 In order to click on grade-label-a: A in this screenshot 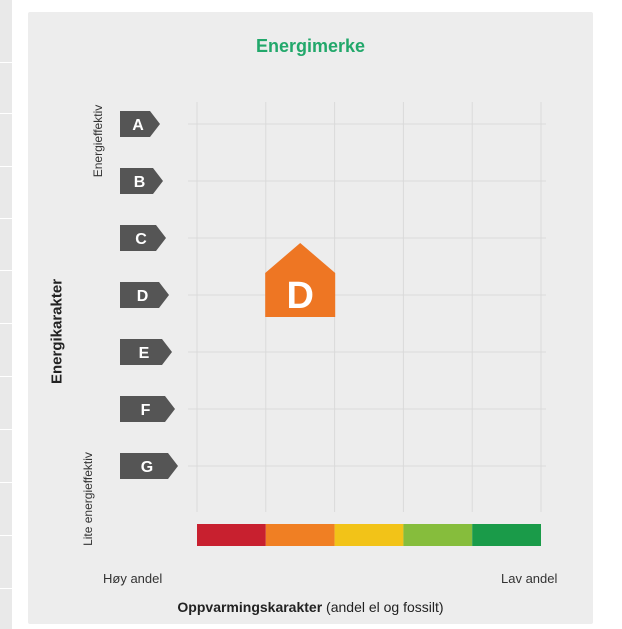, I will do `click(138, 125)`.